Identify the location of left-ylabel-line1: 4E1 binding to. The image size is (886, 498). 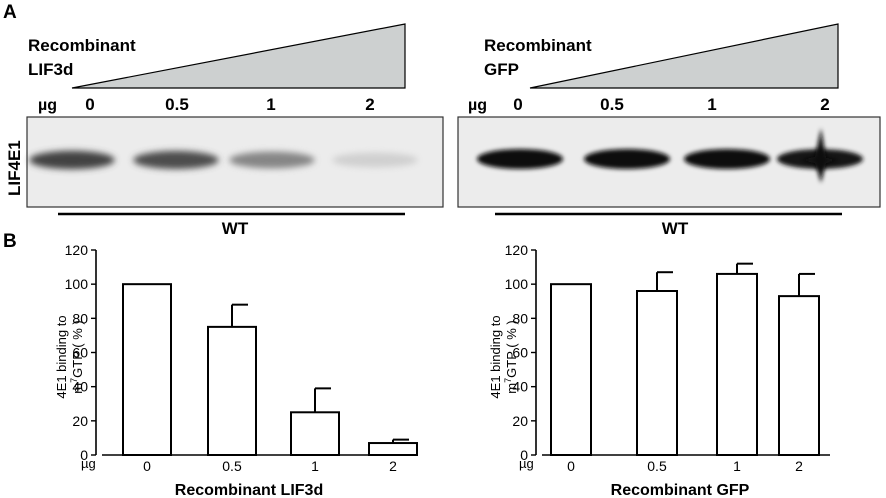
(61, 356).